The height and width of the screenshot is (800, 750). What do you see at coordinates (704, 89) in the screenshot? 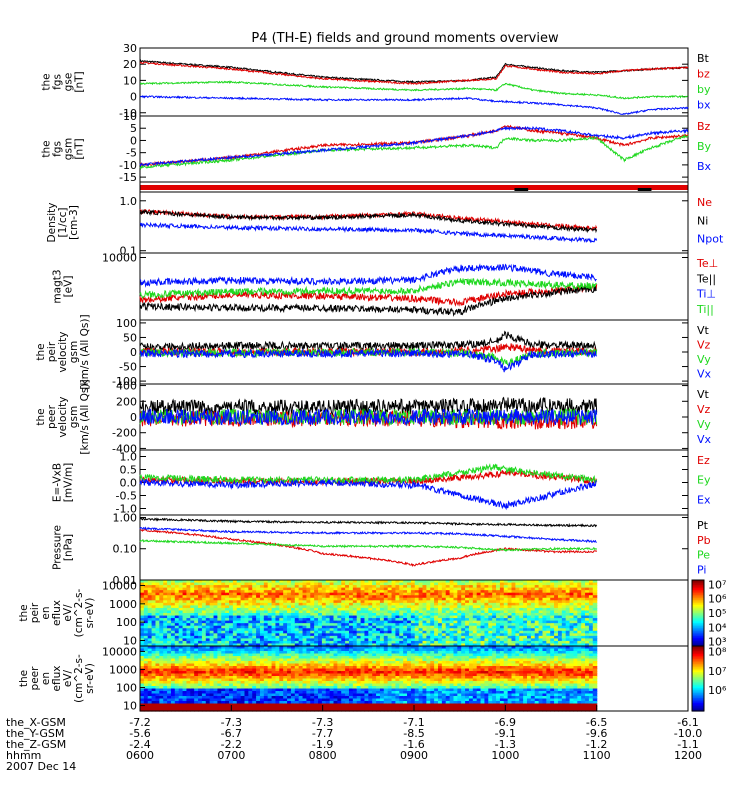
I see `legend-entry: by` at bounding box center [704, 89].